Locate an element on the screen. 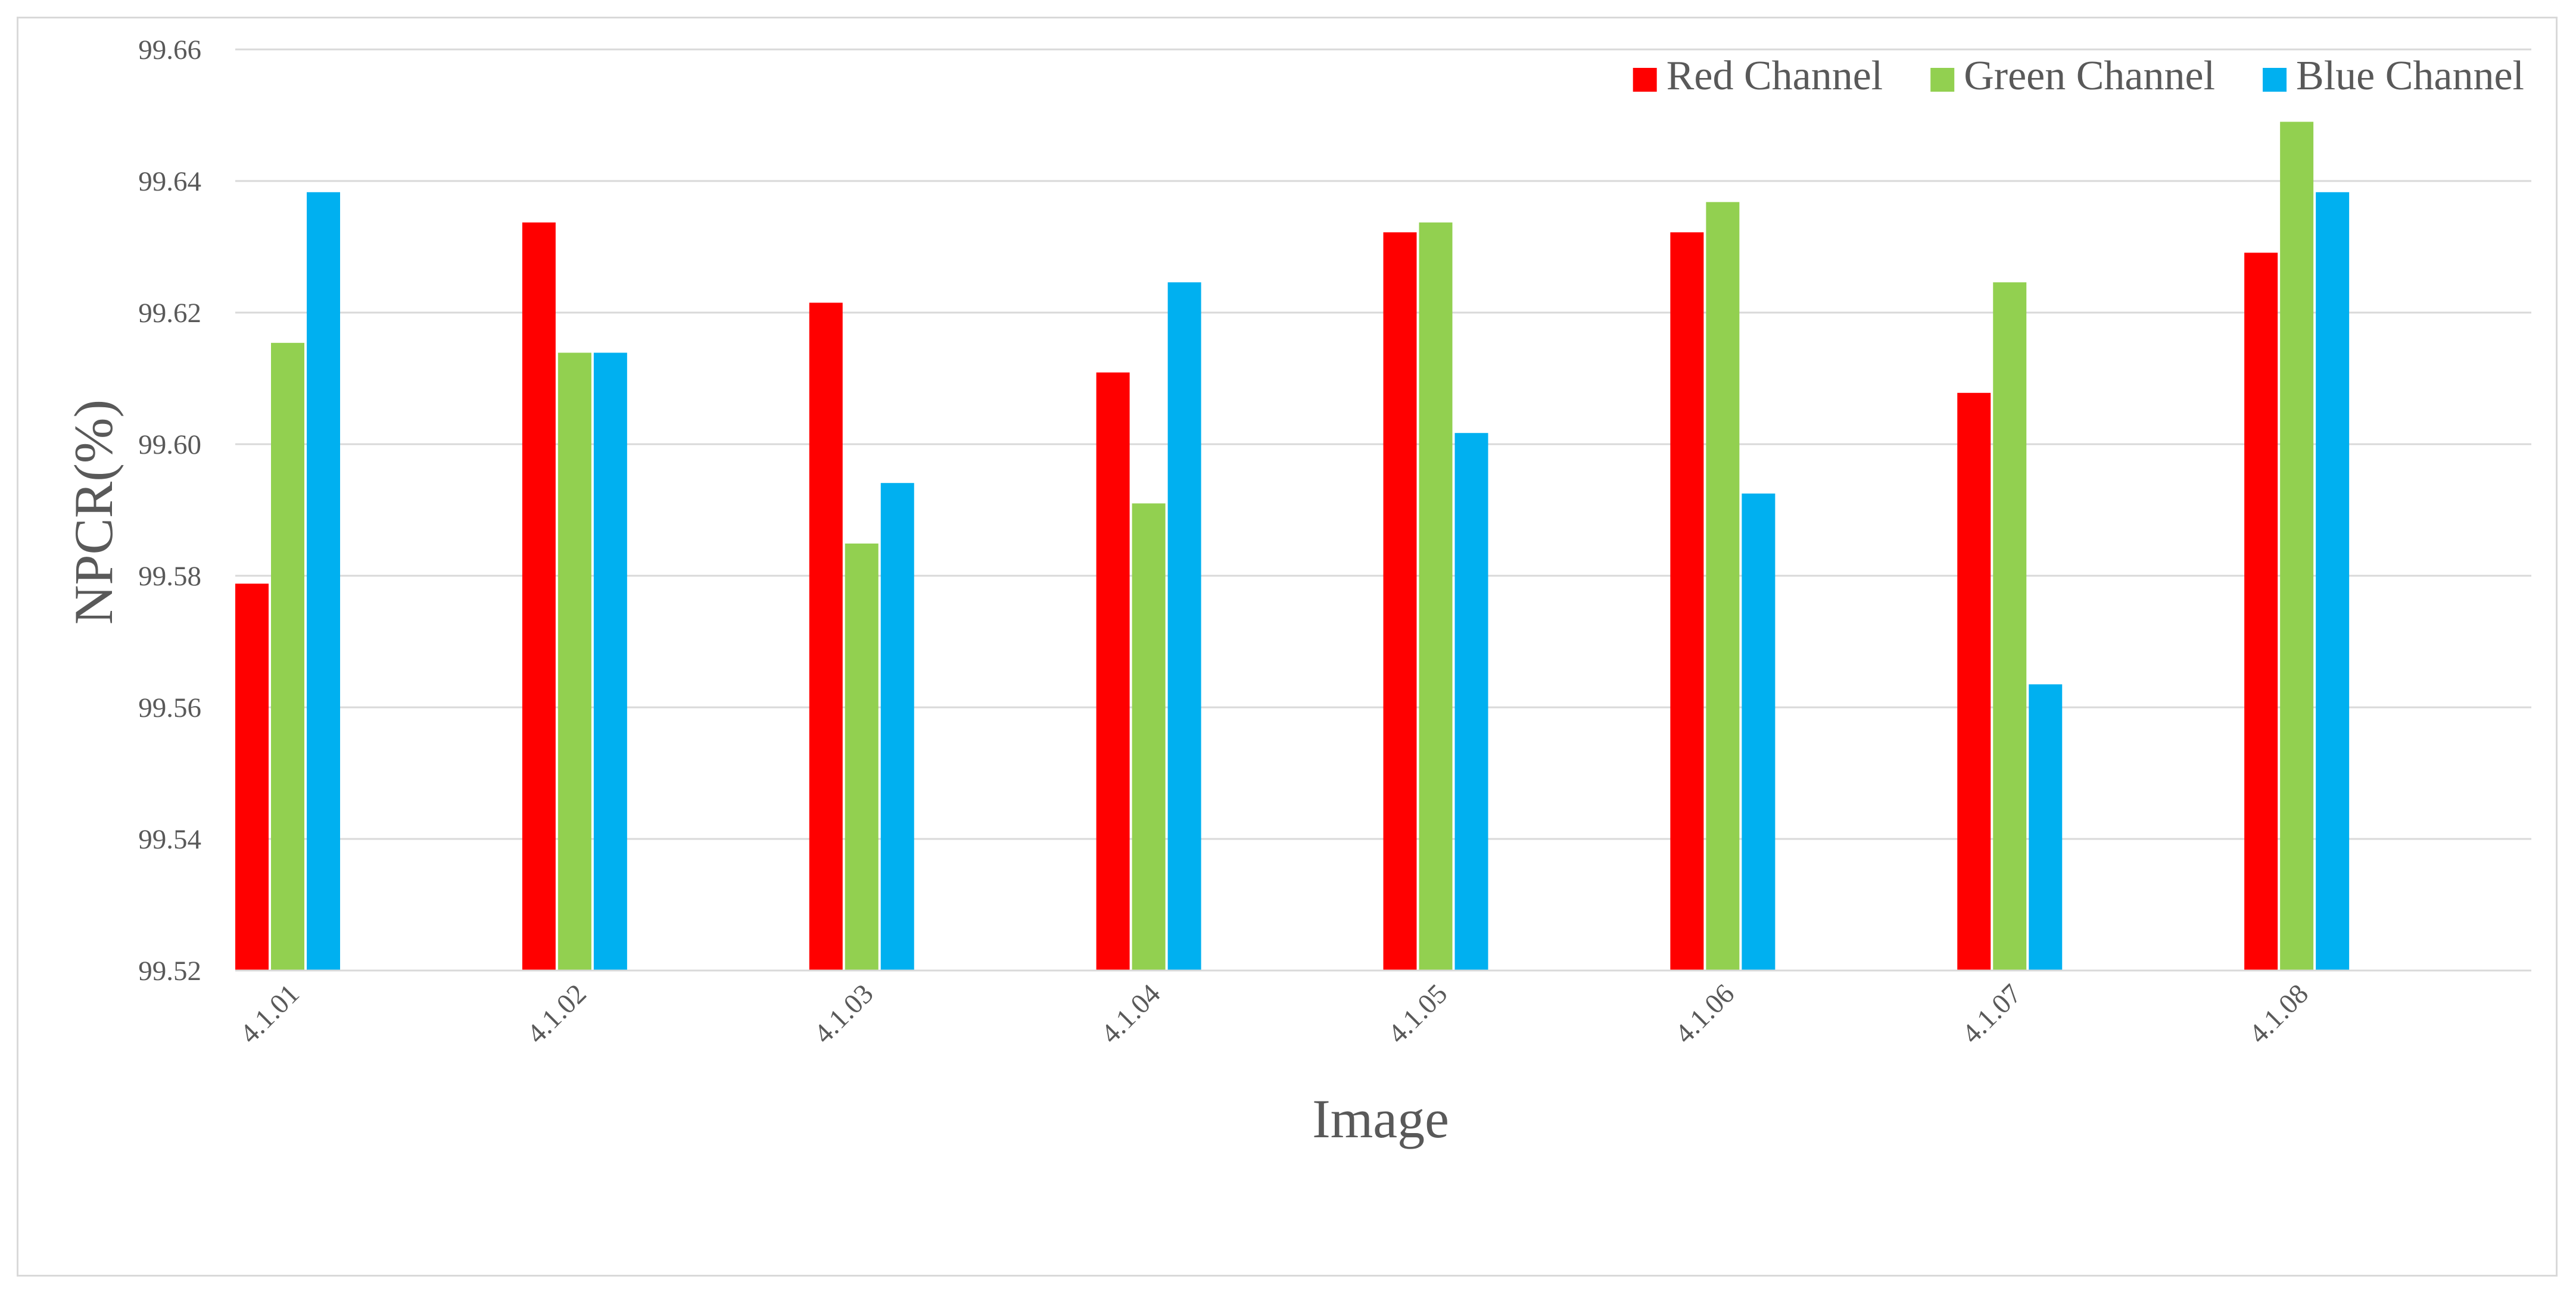 This screenshot has width=2576, height=1298. y-tick-label: 99.52 is located at coordinates (169, 972).